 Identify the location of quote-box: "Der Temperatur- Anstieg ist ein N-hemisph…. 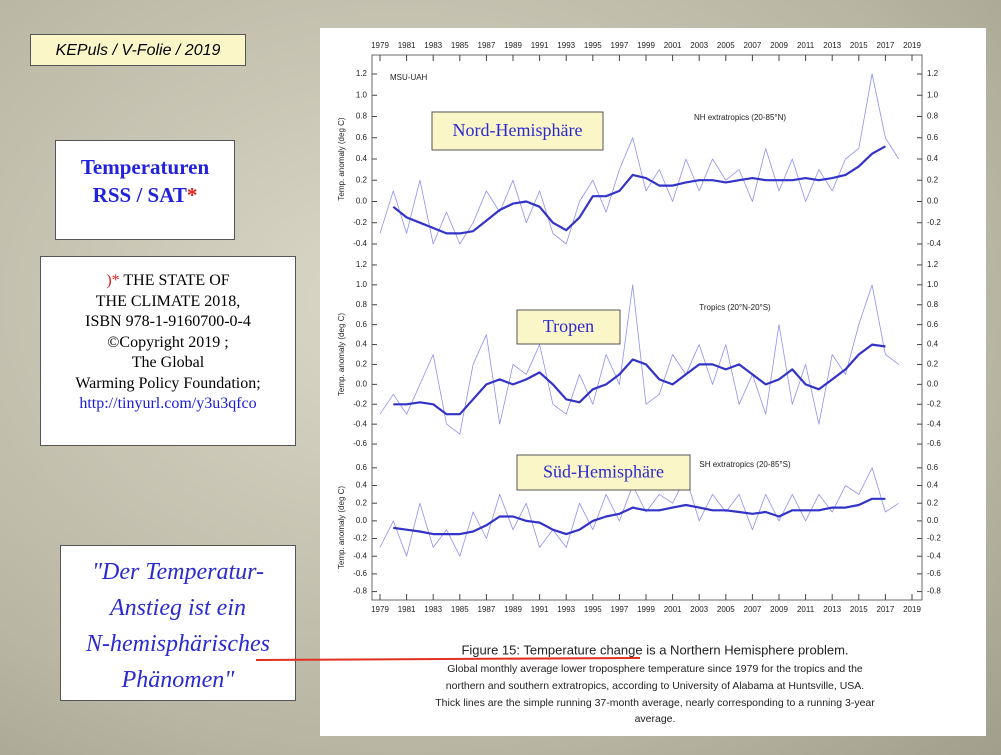
(178, 623).